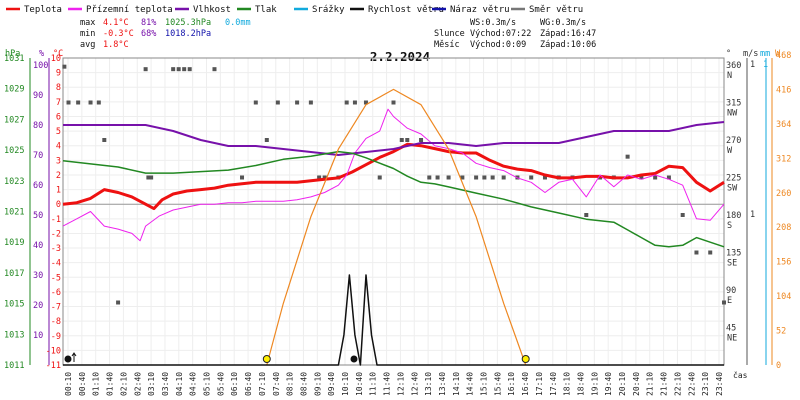 This screenshot has width=800, height=400. I want to click on legend-label: Vlhkost, so click(212, 10).